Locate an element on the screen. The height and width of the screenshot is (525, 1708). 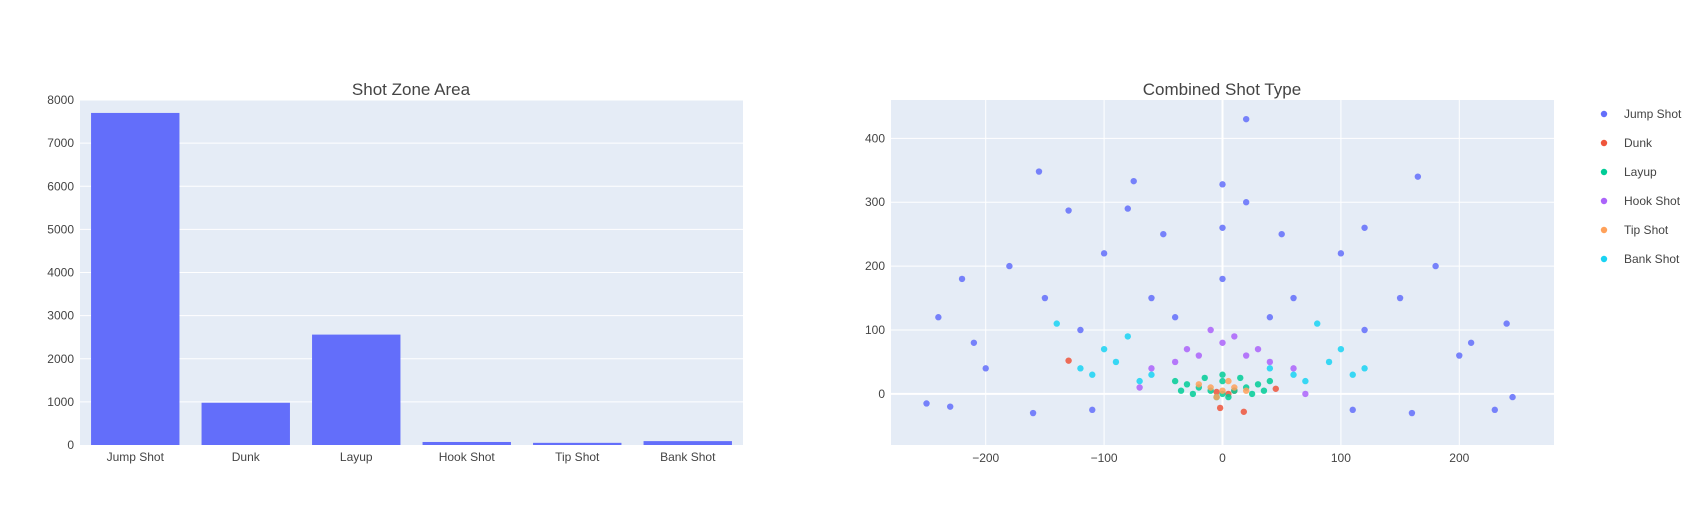
bar-y-tick-label: 0 is located at coordinates (70, 445).